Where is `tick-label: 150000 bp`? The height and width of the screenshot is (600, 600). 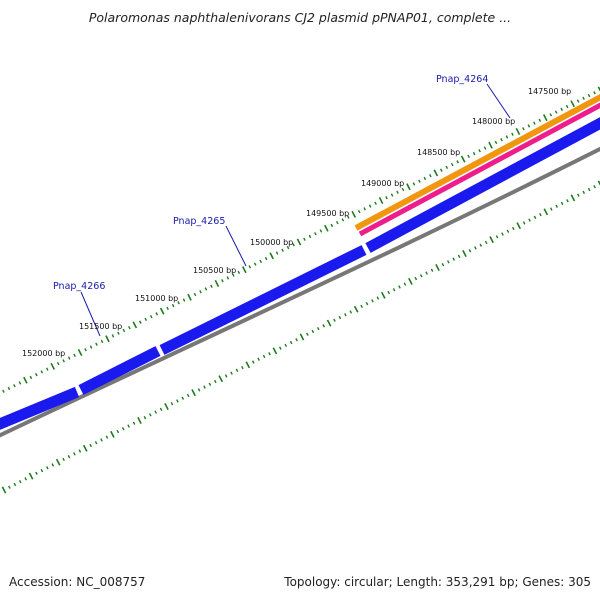 tick-label: 150000 bp is located at coordinates (271, 242).